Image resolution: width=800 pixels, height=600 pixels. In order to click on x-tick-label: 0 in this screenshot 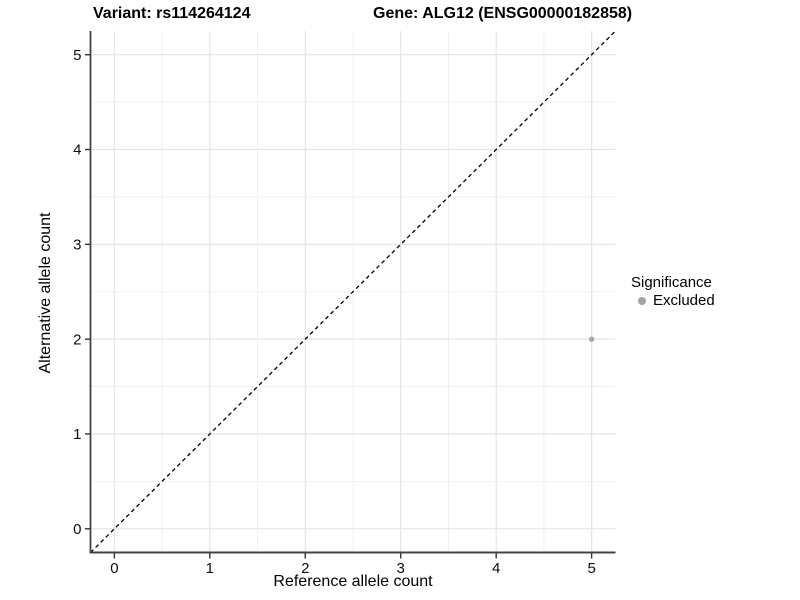, I will do `click(114, 568)`.